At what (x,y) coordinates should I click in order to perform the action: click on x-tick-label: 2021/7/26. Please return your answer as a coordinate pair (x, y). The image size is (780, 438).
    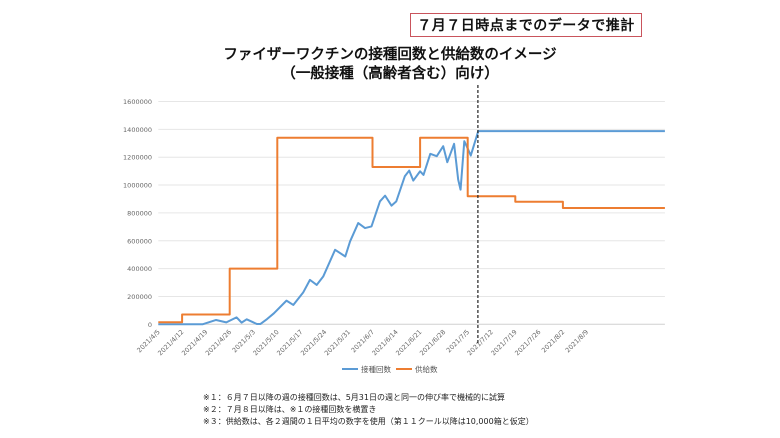
    Looking at the image, I should click on (527, 342).